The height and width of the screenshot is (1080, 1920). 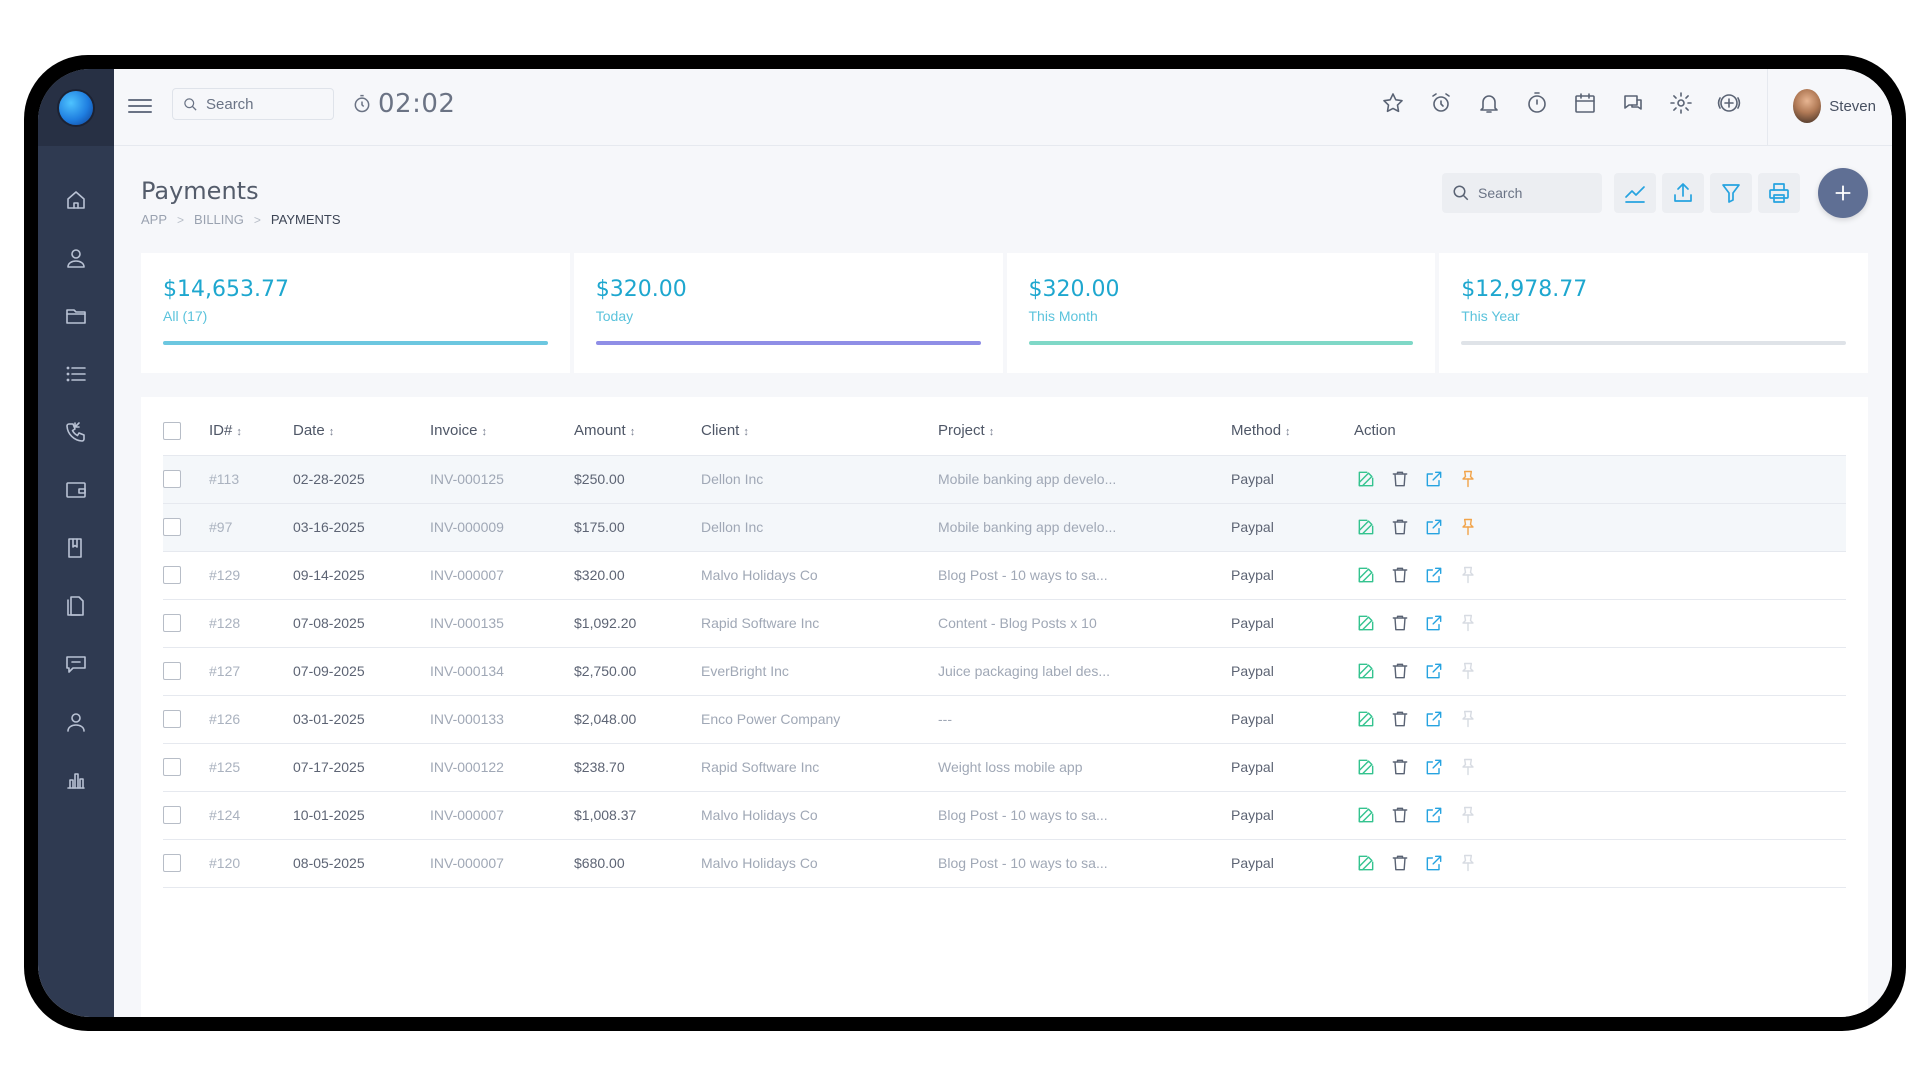 I want to click on payment-id: #128, so click(x=251, y=623).